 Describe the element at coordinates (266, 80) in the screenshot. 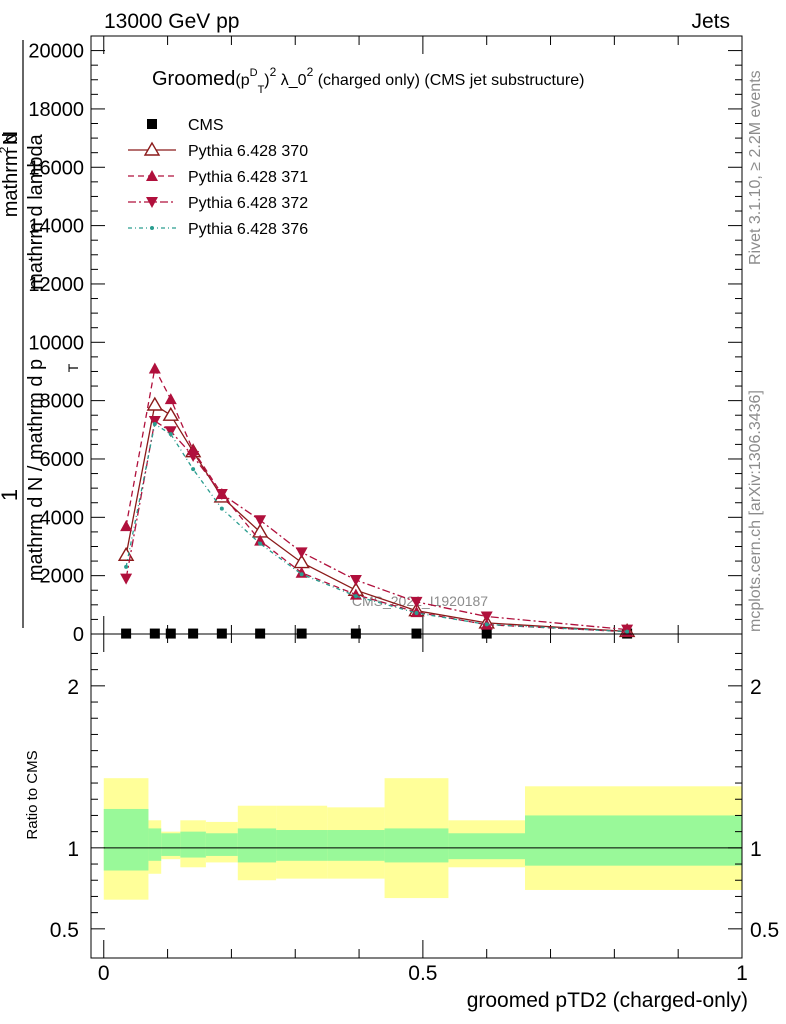

I see `title-math-rest: )` at that location.